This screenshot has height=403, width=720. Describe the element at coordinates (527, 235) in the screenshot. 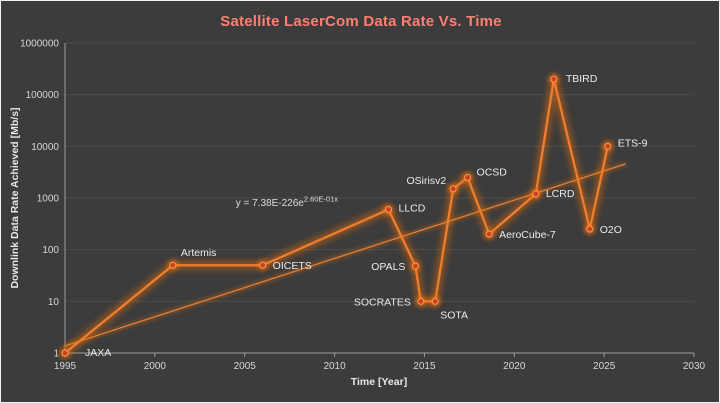

I see `data-point-label: AeroCube-7` at that location.